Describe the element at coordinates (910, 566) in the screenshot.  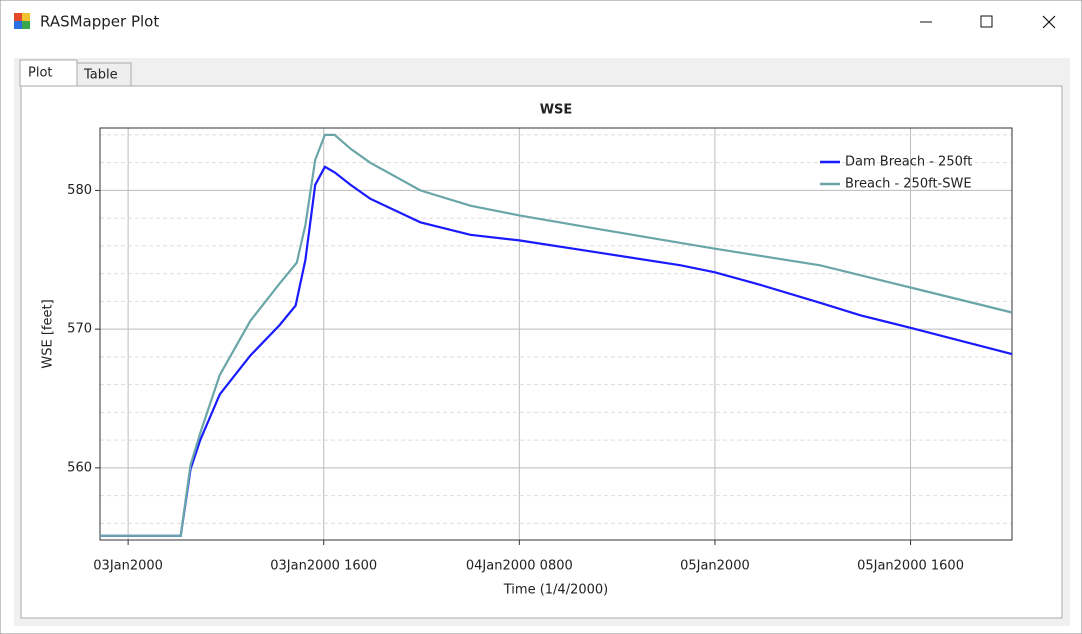
I see `x-tick-label: 05Jan2000 1600` at that location.